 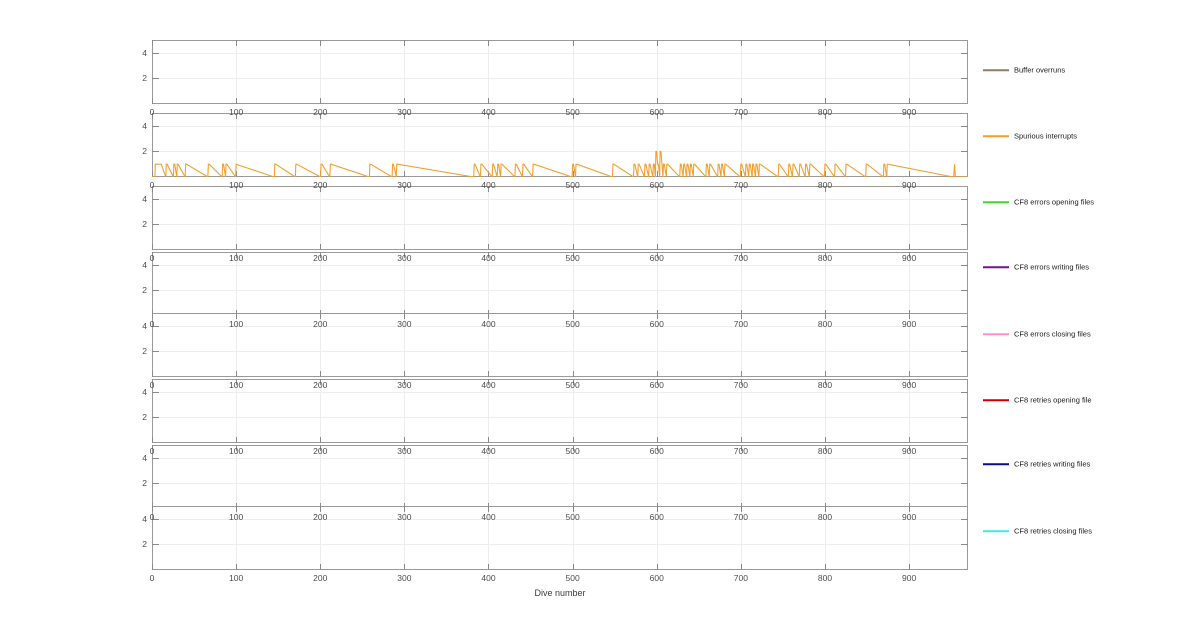 What do you see at coordinates (1036, 267) in the screenshot?
I see `legend-item-4: CF8 errors writing files` at bounding box center [1036, 267].